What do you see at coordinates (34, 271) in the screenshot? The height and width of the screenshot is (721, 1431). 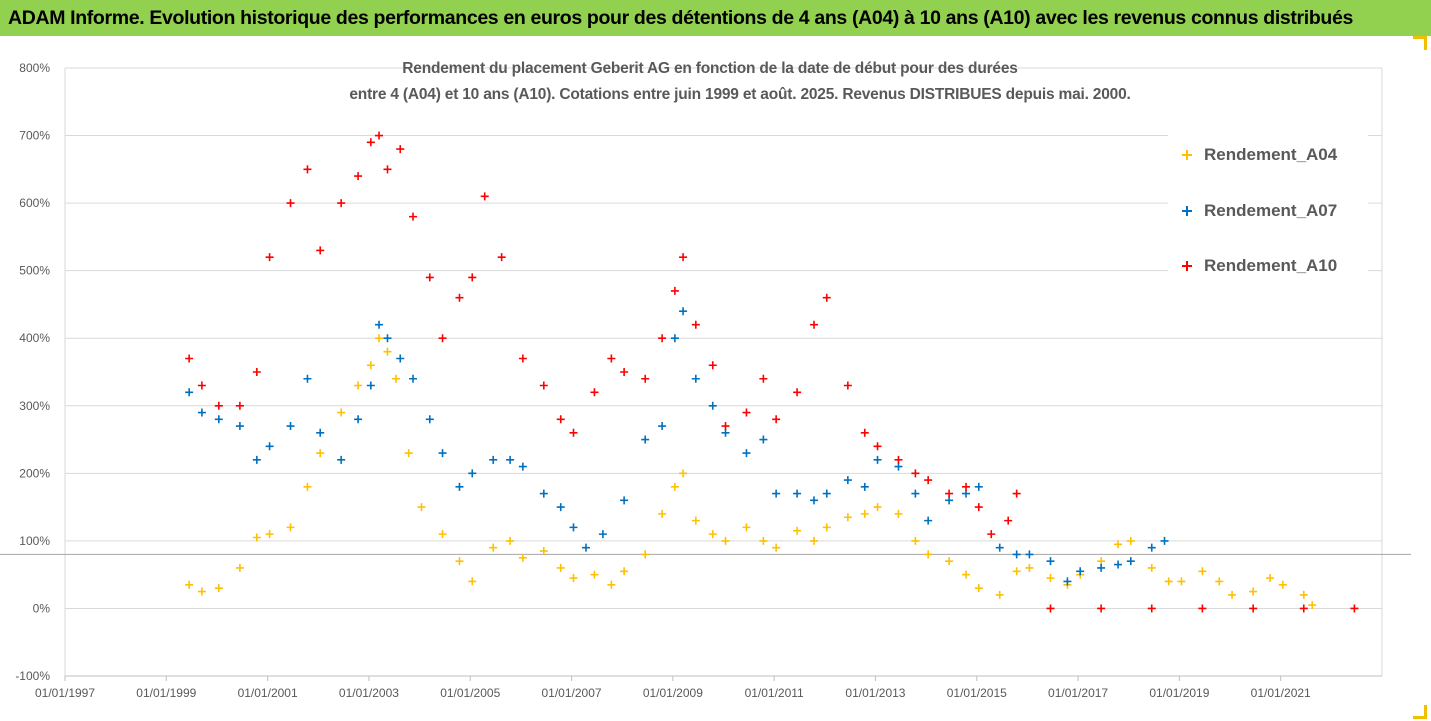 I see `y-tick-label: 500%` at bounding box center [34, 271].